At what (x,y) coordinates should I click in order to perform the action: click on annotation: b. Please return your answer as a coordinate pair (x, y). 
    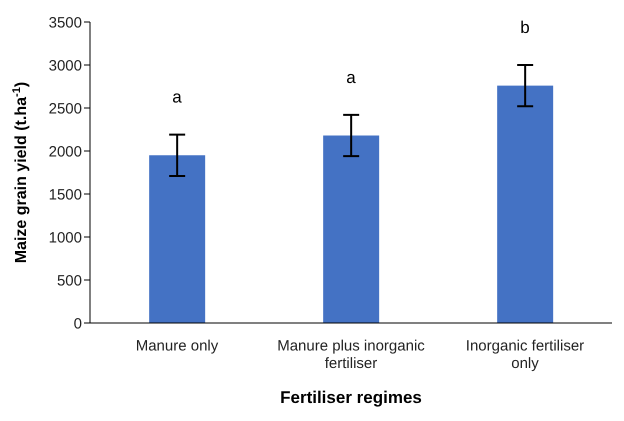
    Looking at the image, I should click on (525, 27).